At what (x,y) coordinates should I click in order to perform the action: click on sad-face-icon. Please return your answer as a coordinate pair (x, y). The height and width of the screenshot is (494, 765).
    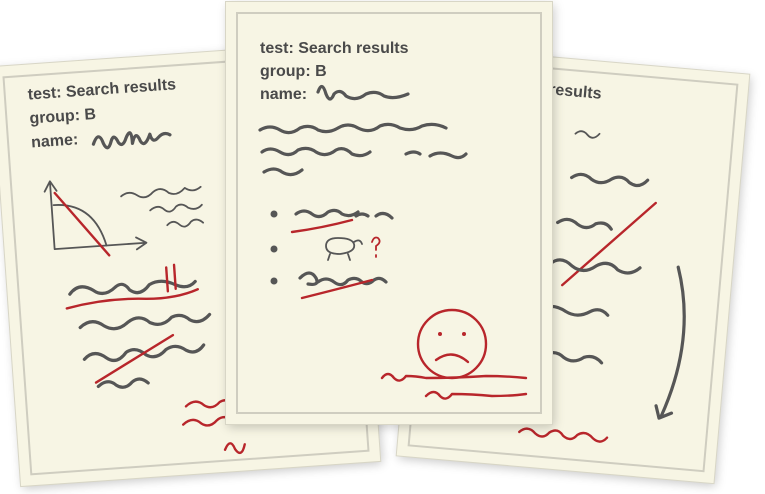
    Looking at the image, I should click on (452, 344).